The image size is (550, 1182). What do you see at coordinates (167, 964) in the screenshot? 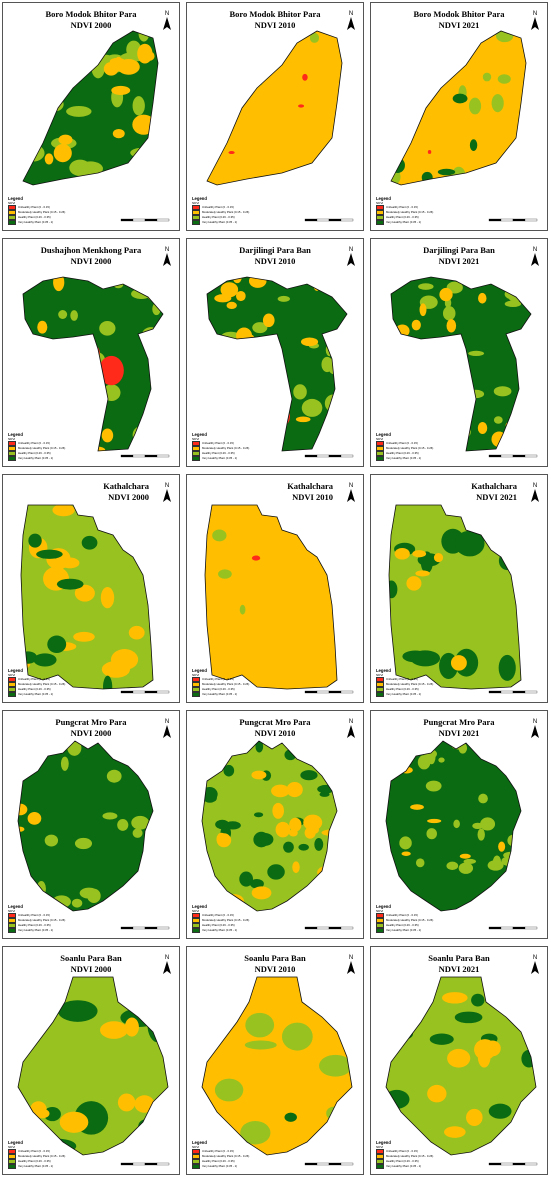
I see `north-arrow-icon: N` at bounding box center [167, 964].